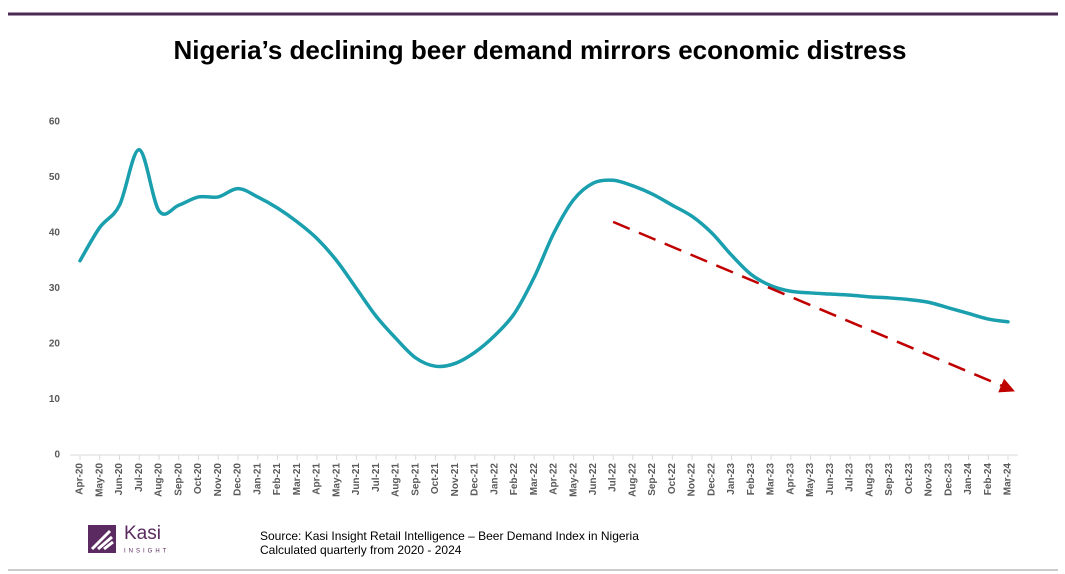 The image size is (1065, 574). Describe the element at coordinates (810, 480) in the screenshot. I see `x-tick-label: May-23` at that location.